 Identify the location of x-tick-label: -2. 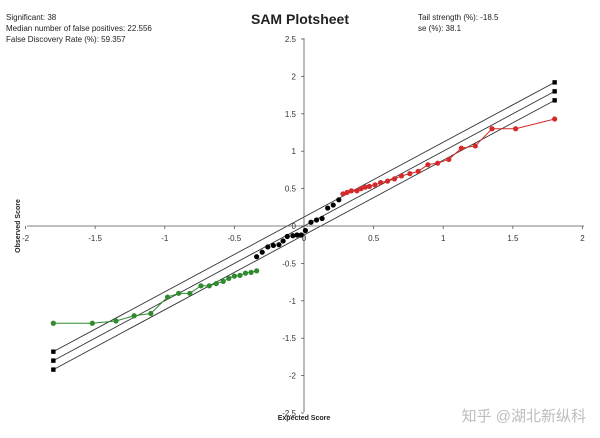
(26, 238).